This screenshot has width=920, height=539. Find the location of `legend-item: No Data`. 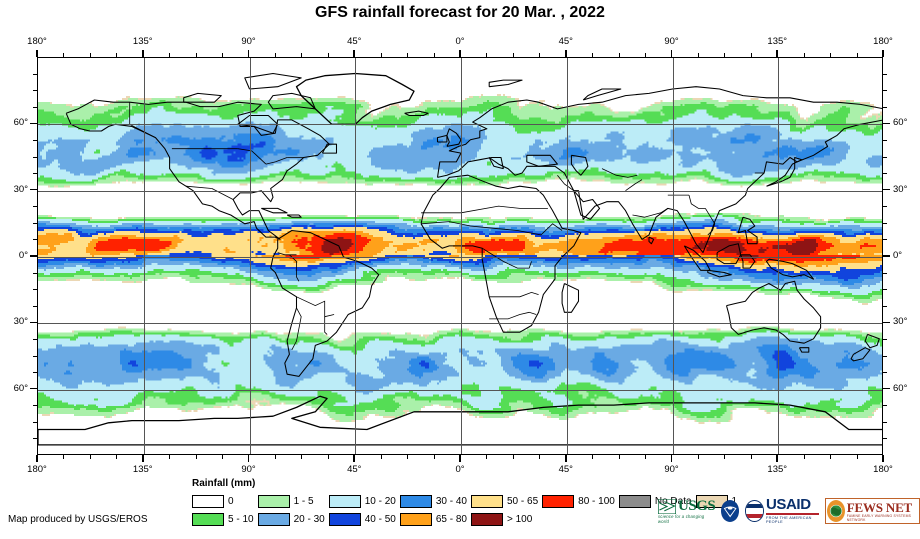

legend-item: No Data is located at coordinates (655, 501).